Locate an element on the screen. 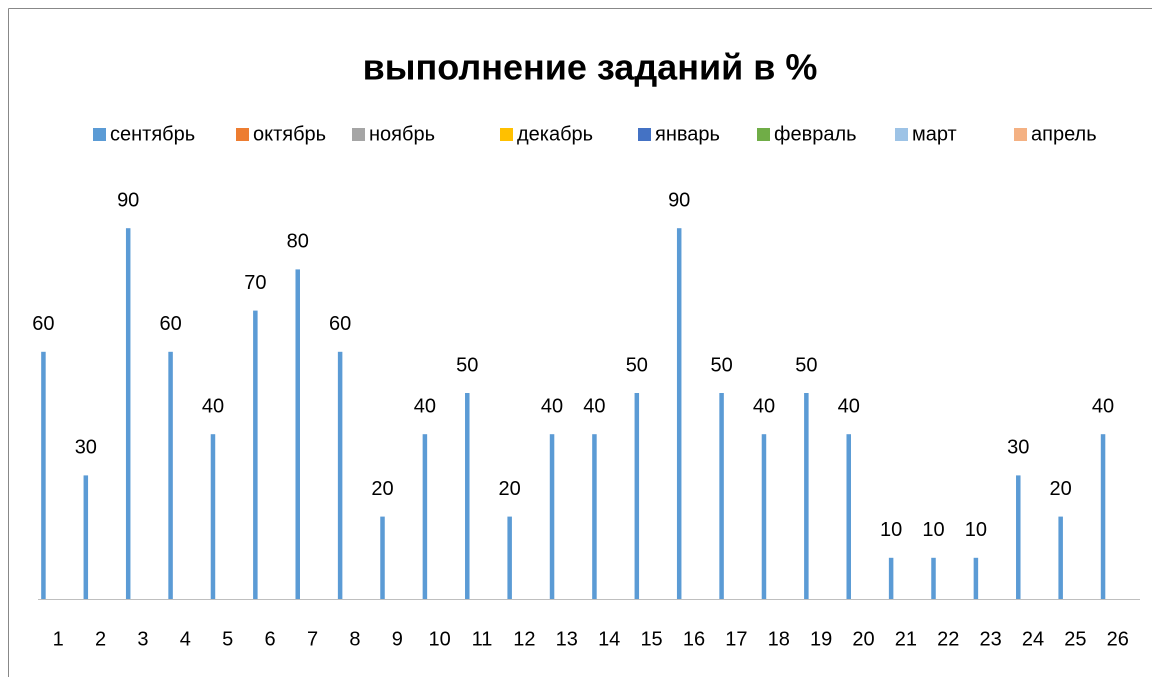 The image size is (1152, 677). legend-label: декабрь is located at coordinates (555, 134).